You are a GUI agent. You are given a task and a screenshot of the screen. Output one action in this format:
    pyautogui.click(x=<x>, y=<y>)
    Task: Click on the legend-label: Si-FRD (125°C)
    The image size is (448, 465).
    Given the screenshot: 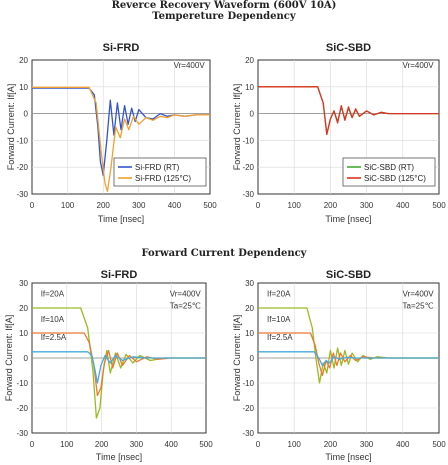 What is the action you would take?
    pyautogui.click(x=163, y=178)
    